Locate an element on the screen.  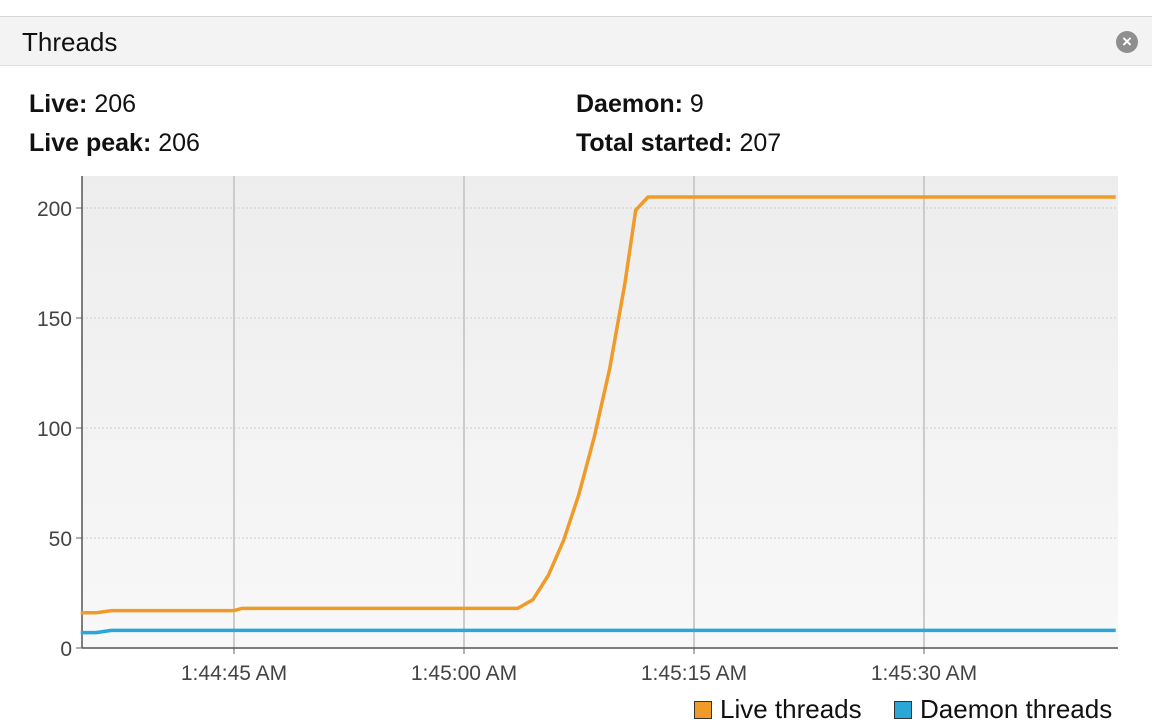
legend-daemon-swatch is located at coordinates (903, 709).